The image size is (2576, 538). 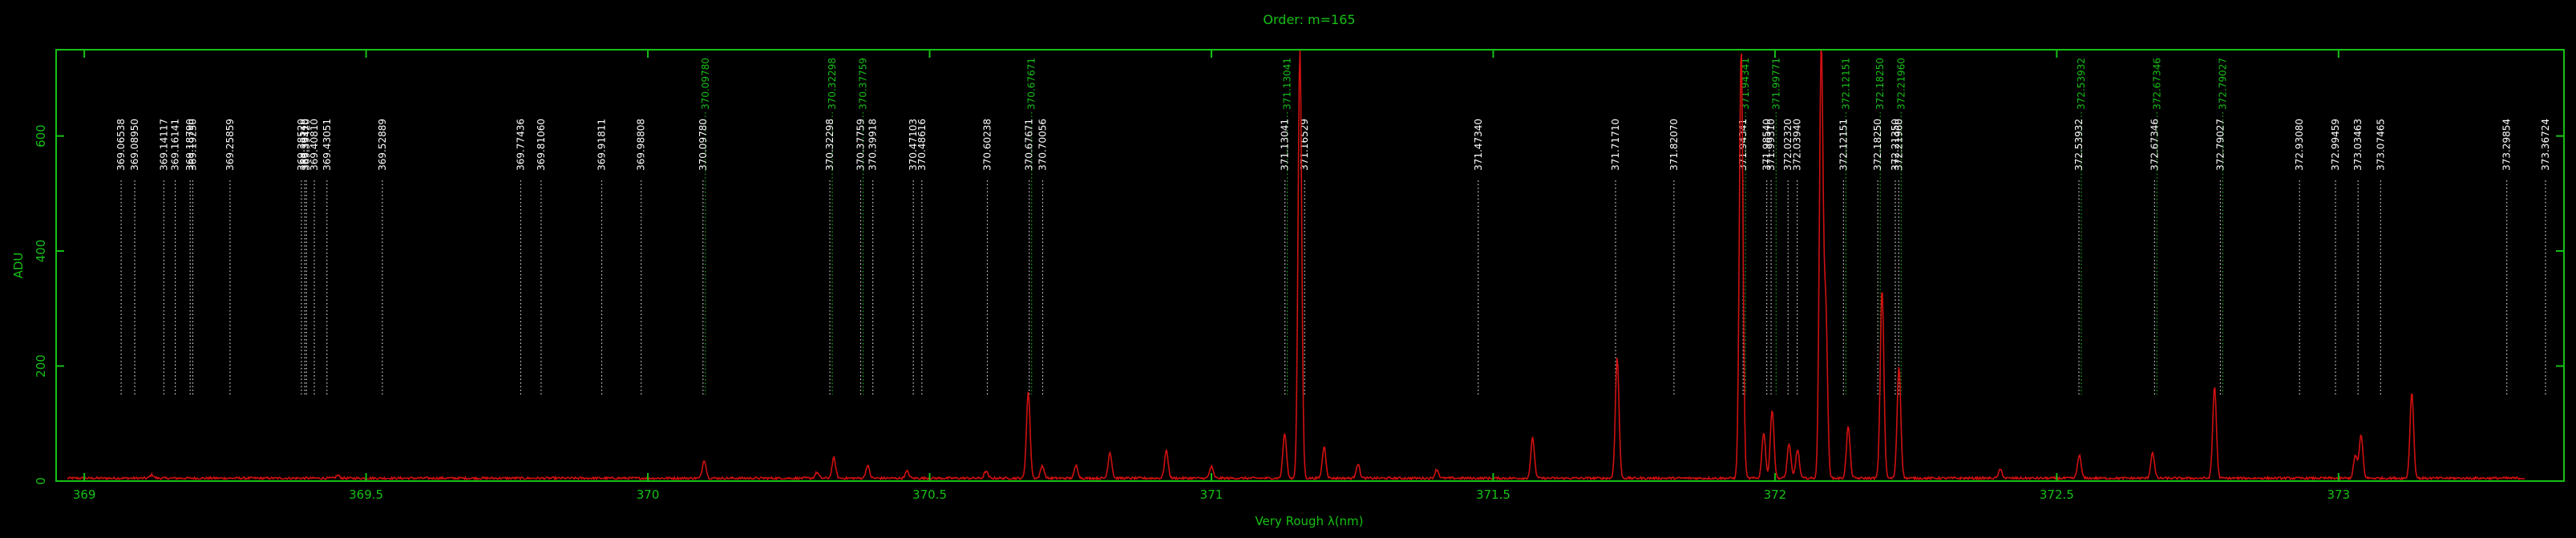 I want to click on reference-label-white: 369.39110, so click(x=304, y=145).